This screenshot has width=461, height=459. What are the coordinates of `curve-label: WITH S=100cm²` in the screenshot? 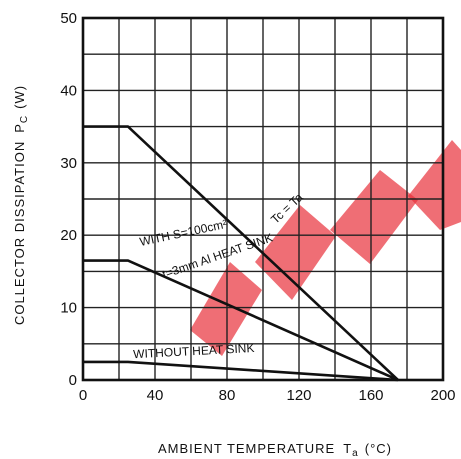 It's located at (183, 233).